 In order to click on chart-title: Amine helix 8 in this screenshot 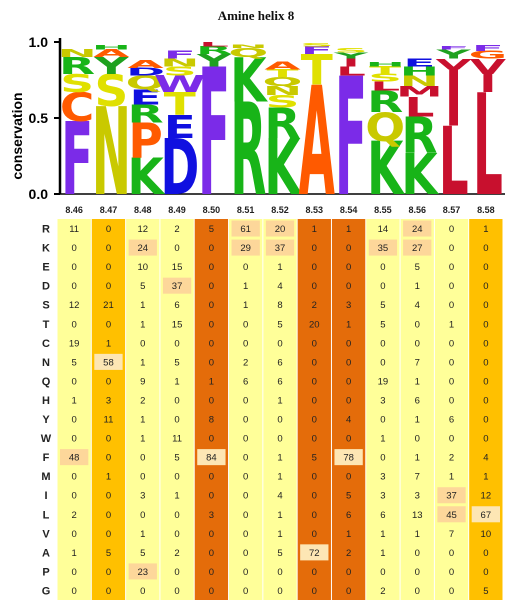, I will do `click(256, 15)`.